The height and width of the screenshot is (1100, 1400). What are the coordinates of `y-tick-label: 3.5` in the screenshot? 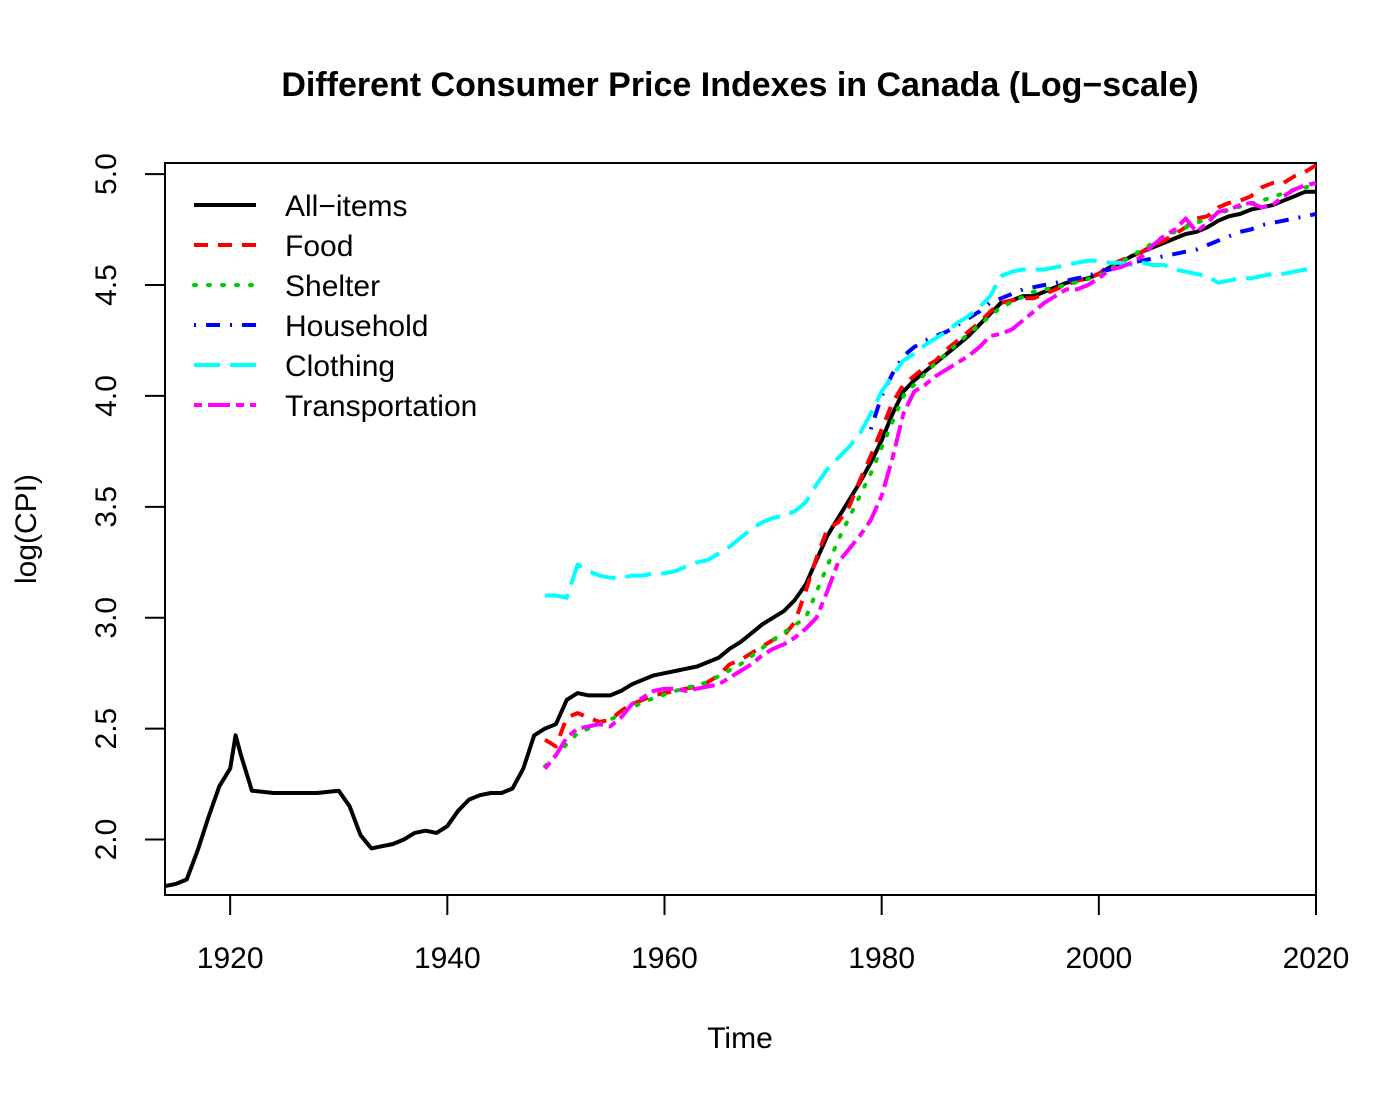 It's located at (106, 507).